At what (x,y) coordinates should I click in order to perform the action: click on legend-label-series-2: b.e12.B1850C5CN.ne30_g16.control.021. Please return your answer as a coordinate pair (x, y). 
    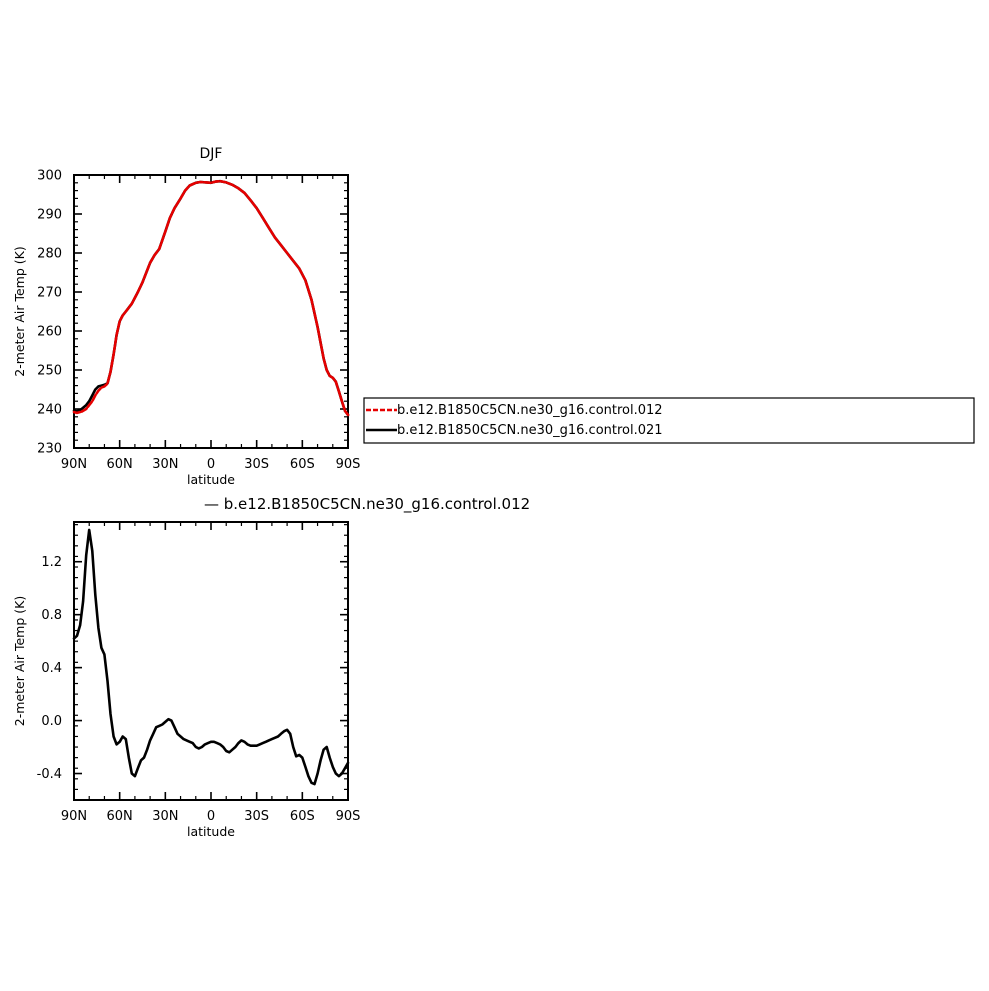
    Looking at the image, I should click on (530, 430).